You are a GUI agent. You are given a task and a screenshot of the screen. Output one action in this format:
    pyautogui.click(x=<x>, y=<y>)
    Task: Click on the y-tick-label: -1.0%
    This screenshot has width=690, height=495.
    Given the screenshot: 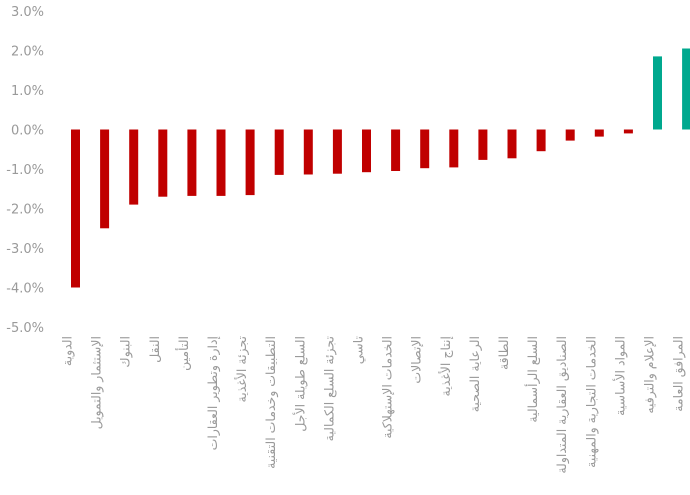 What is the action you would take?
    pyautogui.click(x=25, y=170)
    